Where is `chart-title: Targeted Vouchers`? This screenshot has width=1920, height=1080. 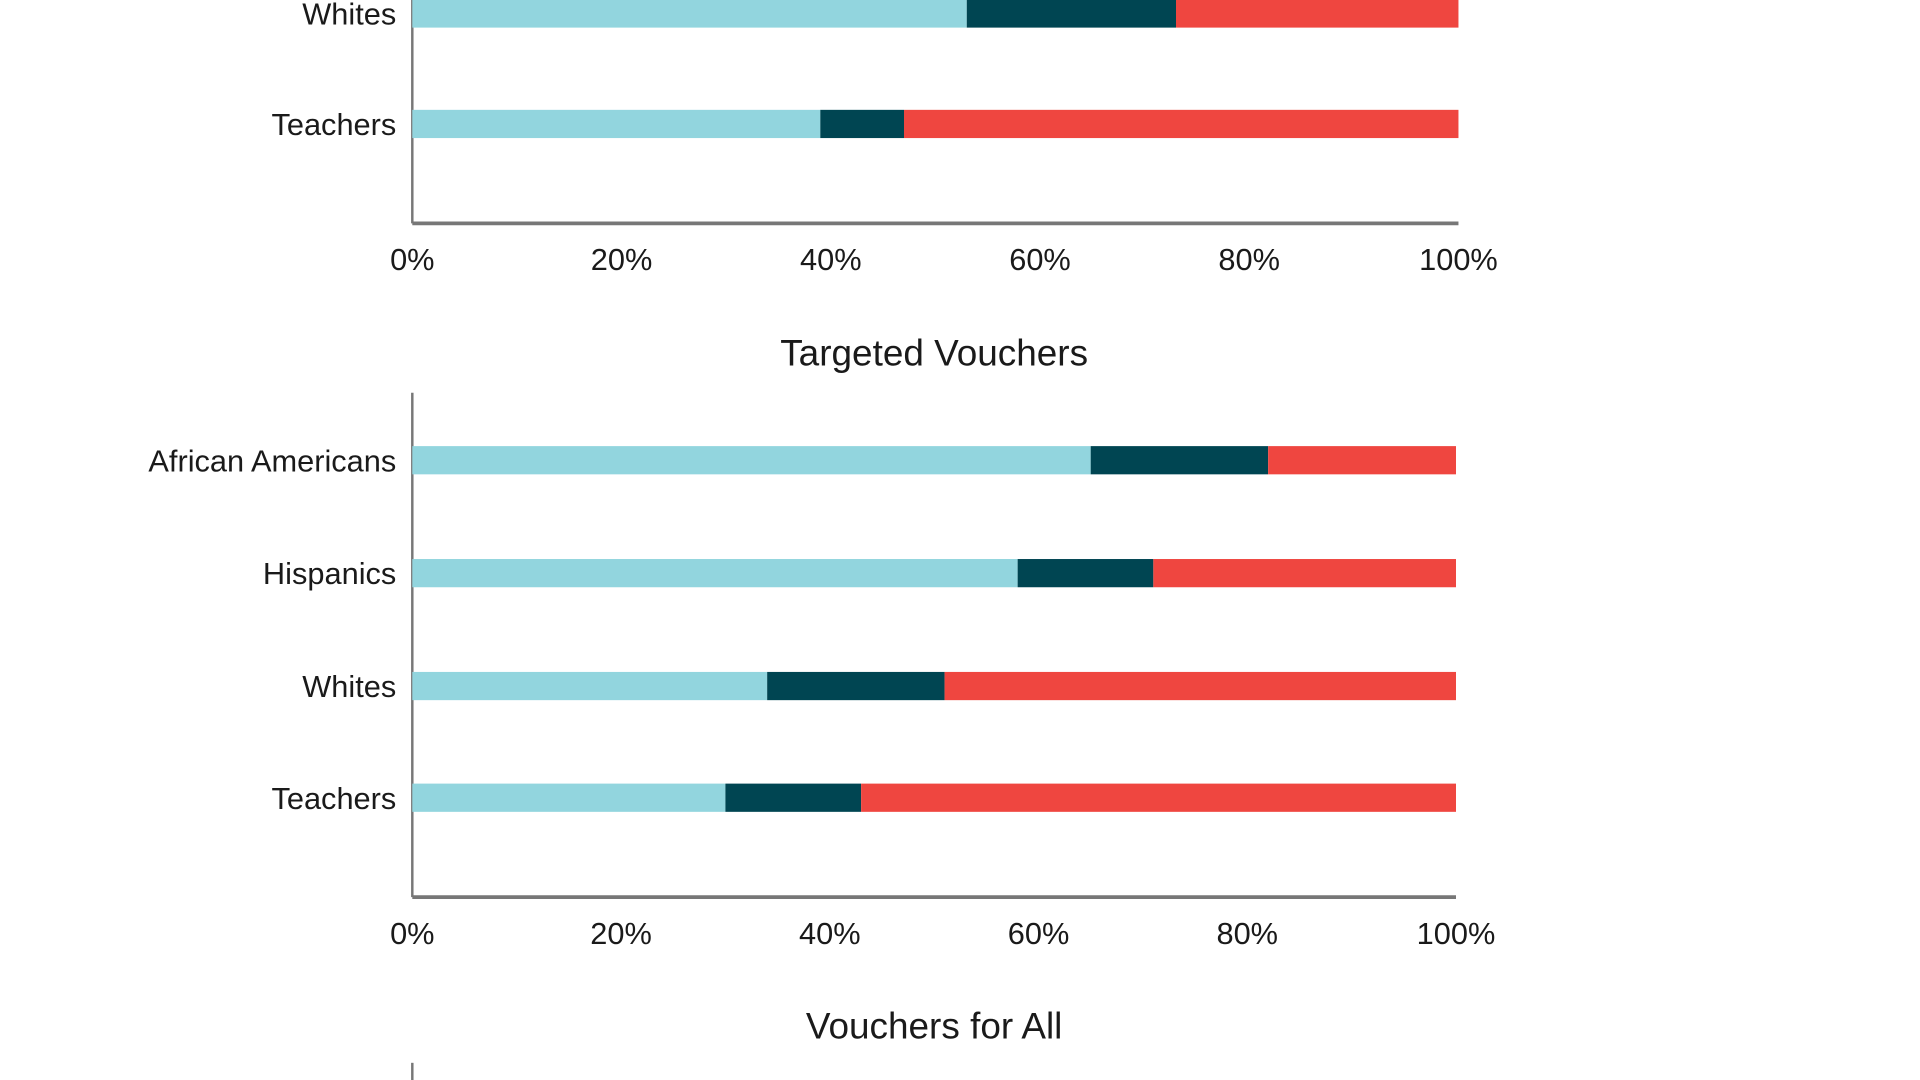
chart-title: Targeted Vouchers is located at coordinates (934, 353).